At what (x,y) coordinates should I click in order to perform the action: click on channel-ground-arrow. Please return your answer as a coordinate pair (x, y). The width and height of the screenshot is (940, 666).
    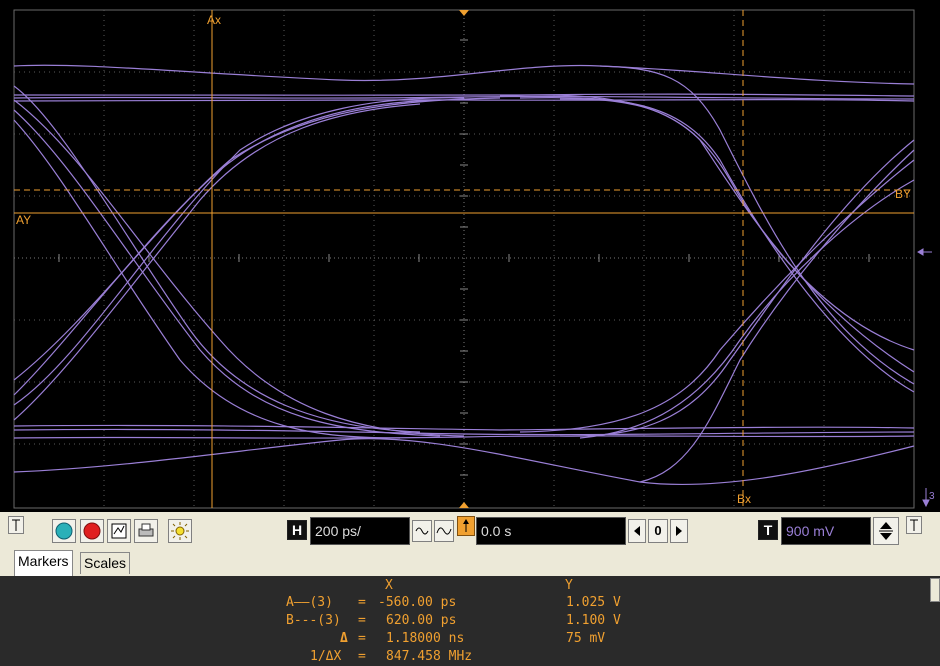
    Looking at the image, I should click on (924, 252).